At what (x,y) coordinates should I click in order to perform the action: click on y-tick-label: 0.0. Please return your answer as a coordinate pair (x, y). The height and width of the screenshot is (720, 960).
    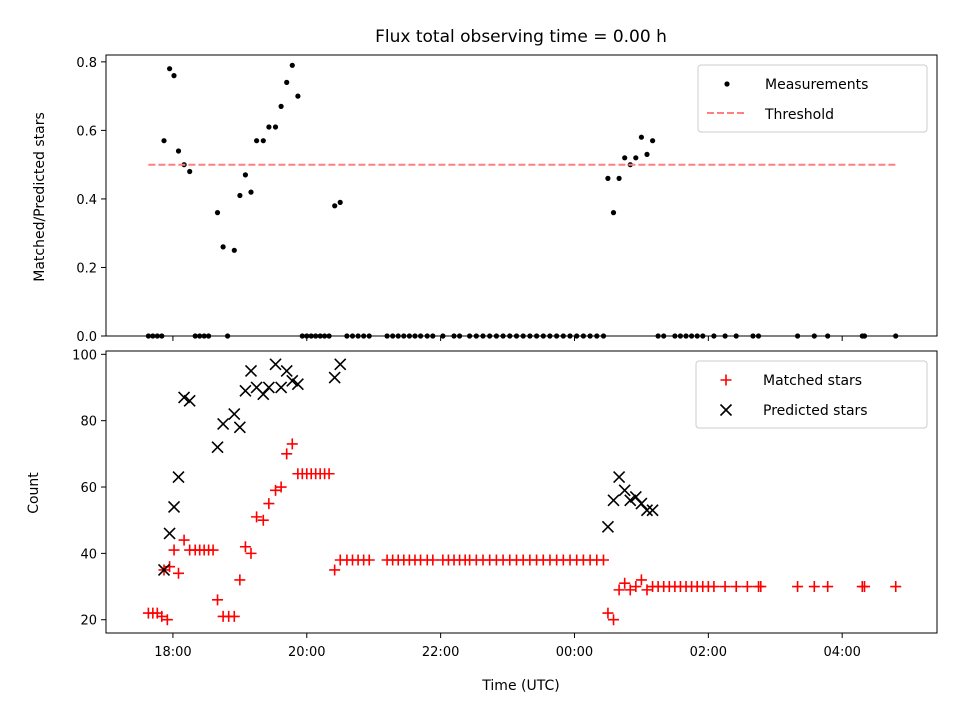
    Looking at the image, I should click on (86, 337).